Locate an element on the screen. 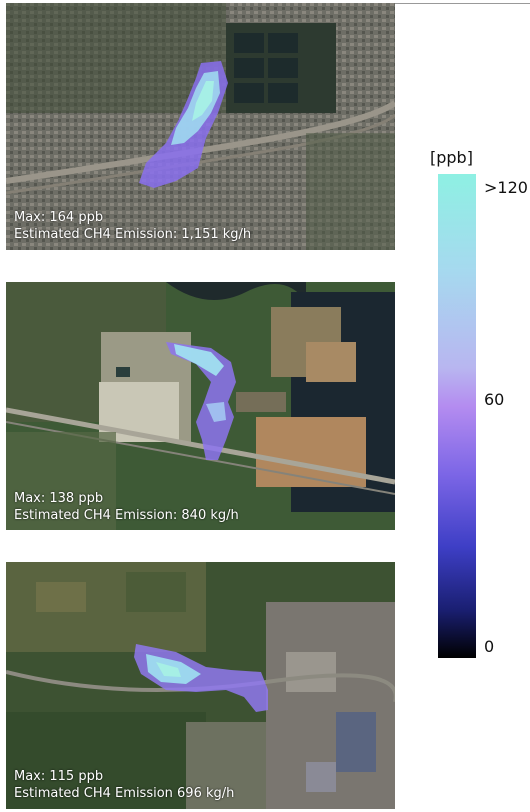 The height and width of the screenshot is (812, 530). colorbar-gradient is located at coordinates (457, 416).